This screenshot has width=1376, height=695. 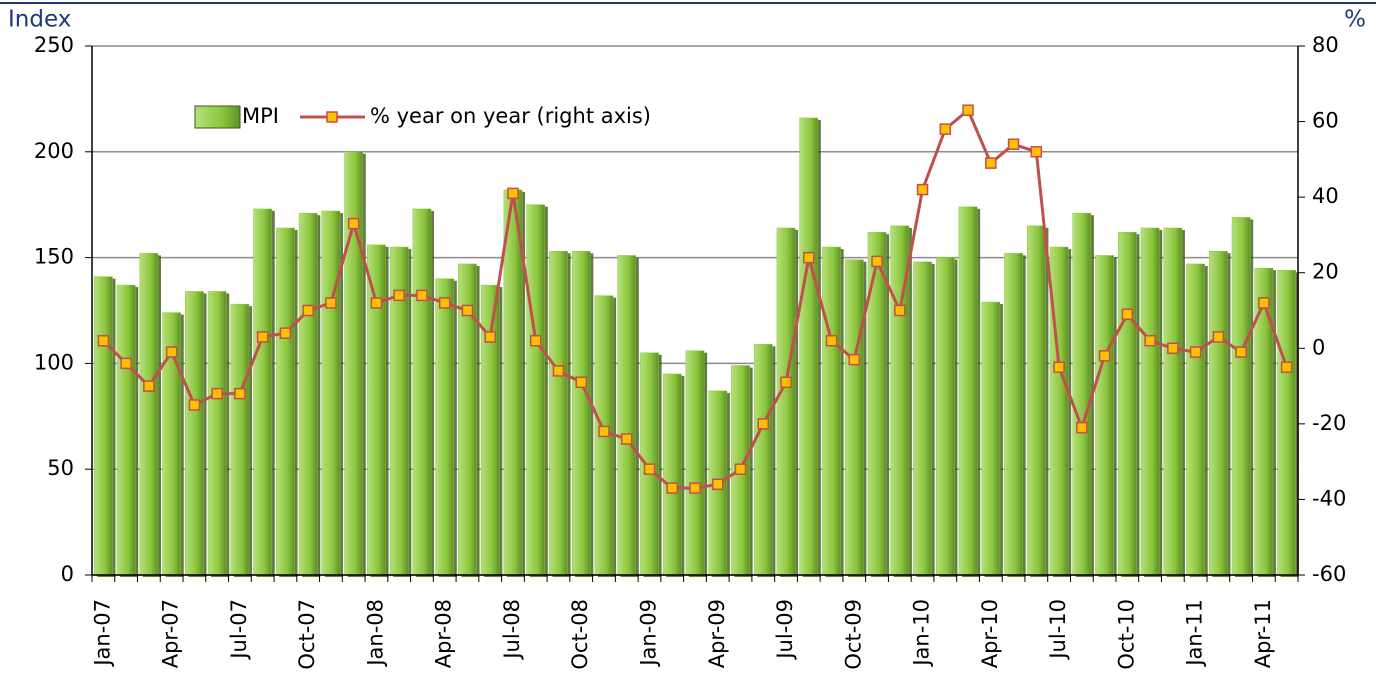 What do you see at coordinates (54, 362) in the screenshot?
I see `y-tick-label: 100` at bounding box center [54, 362].